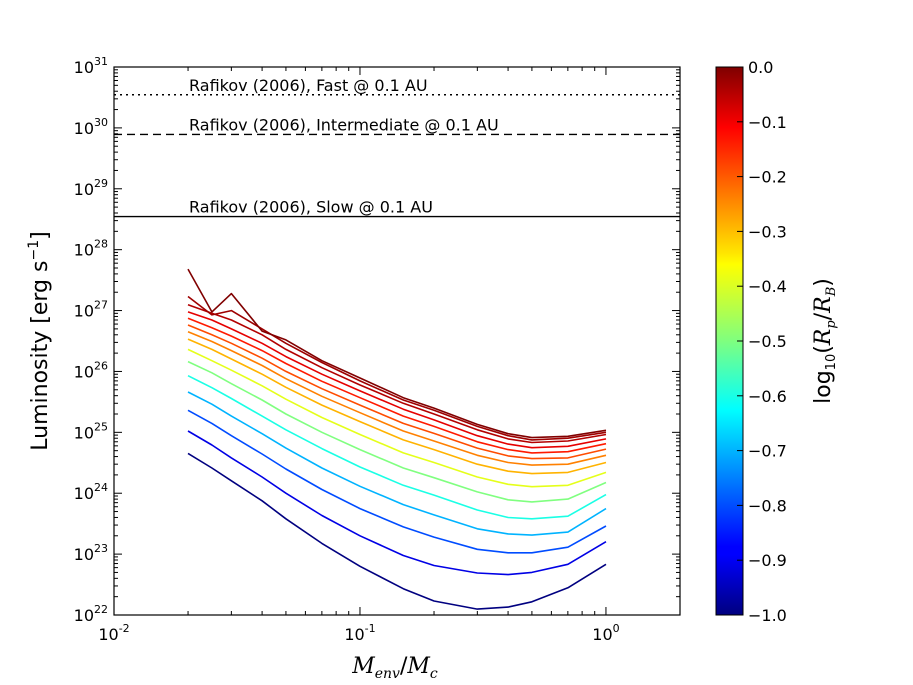 The width and height of the screenshot is (913, 685). Describe the element at coordinates (767, 396) in the screenshot. I see `colorbar-tick-label: −0.6` at that location.